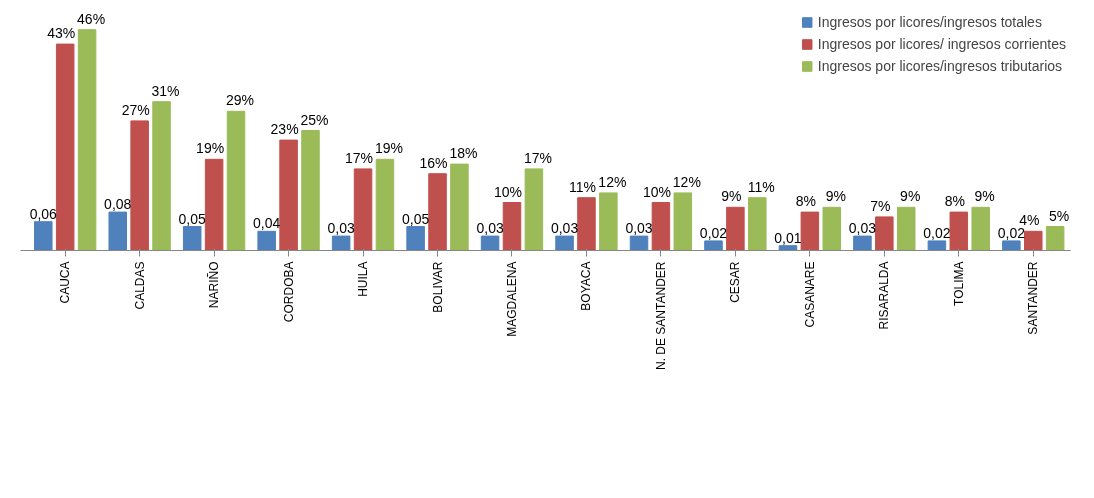 Image resolution: width=1094 pixels, height=498 pixels. Describe the element at coordinates (284, 129) in the screenshot. I see `data-label: 23%` at that location.